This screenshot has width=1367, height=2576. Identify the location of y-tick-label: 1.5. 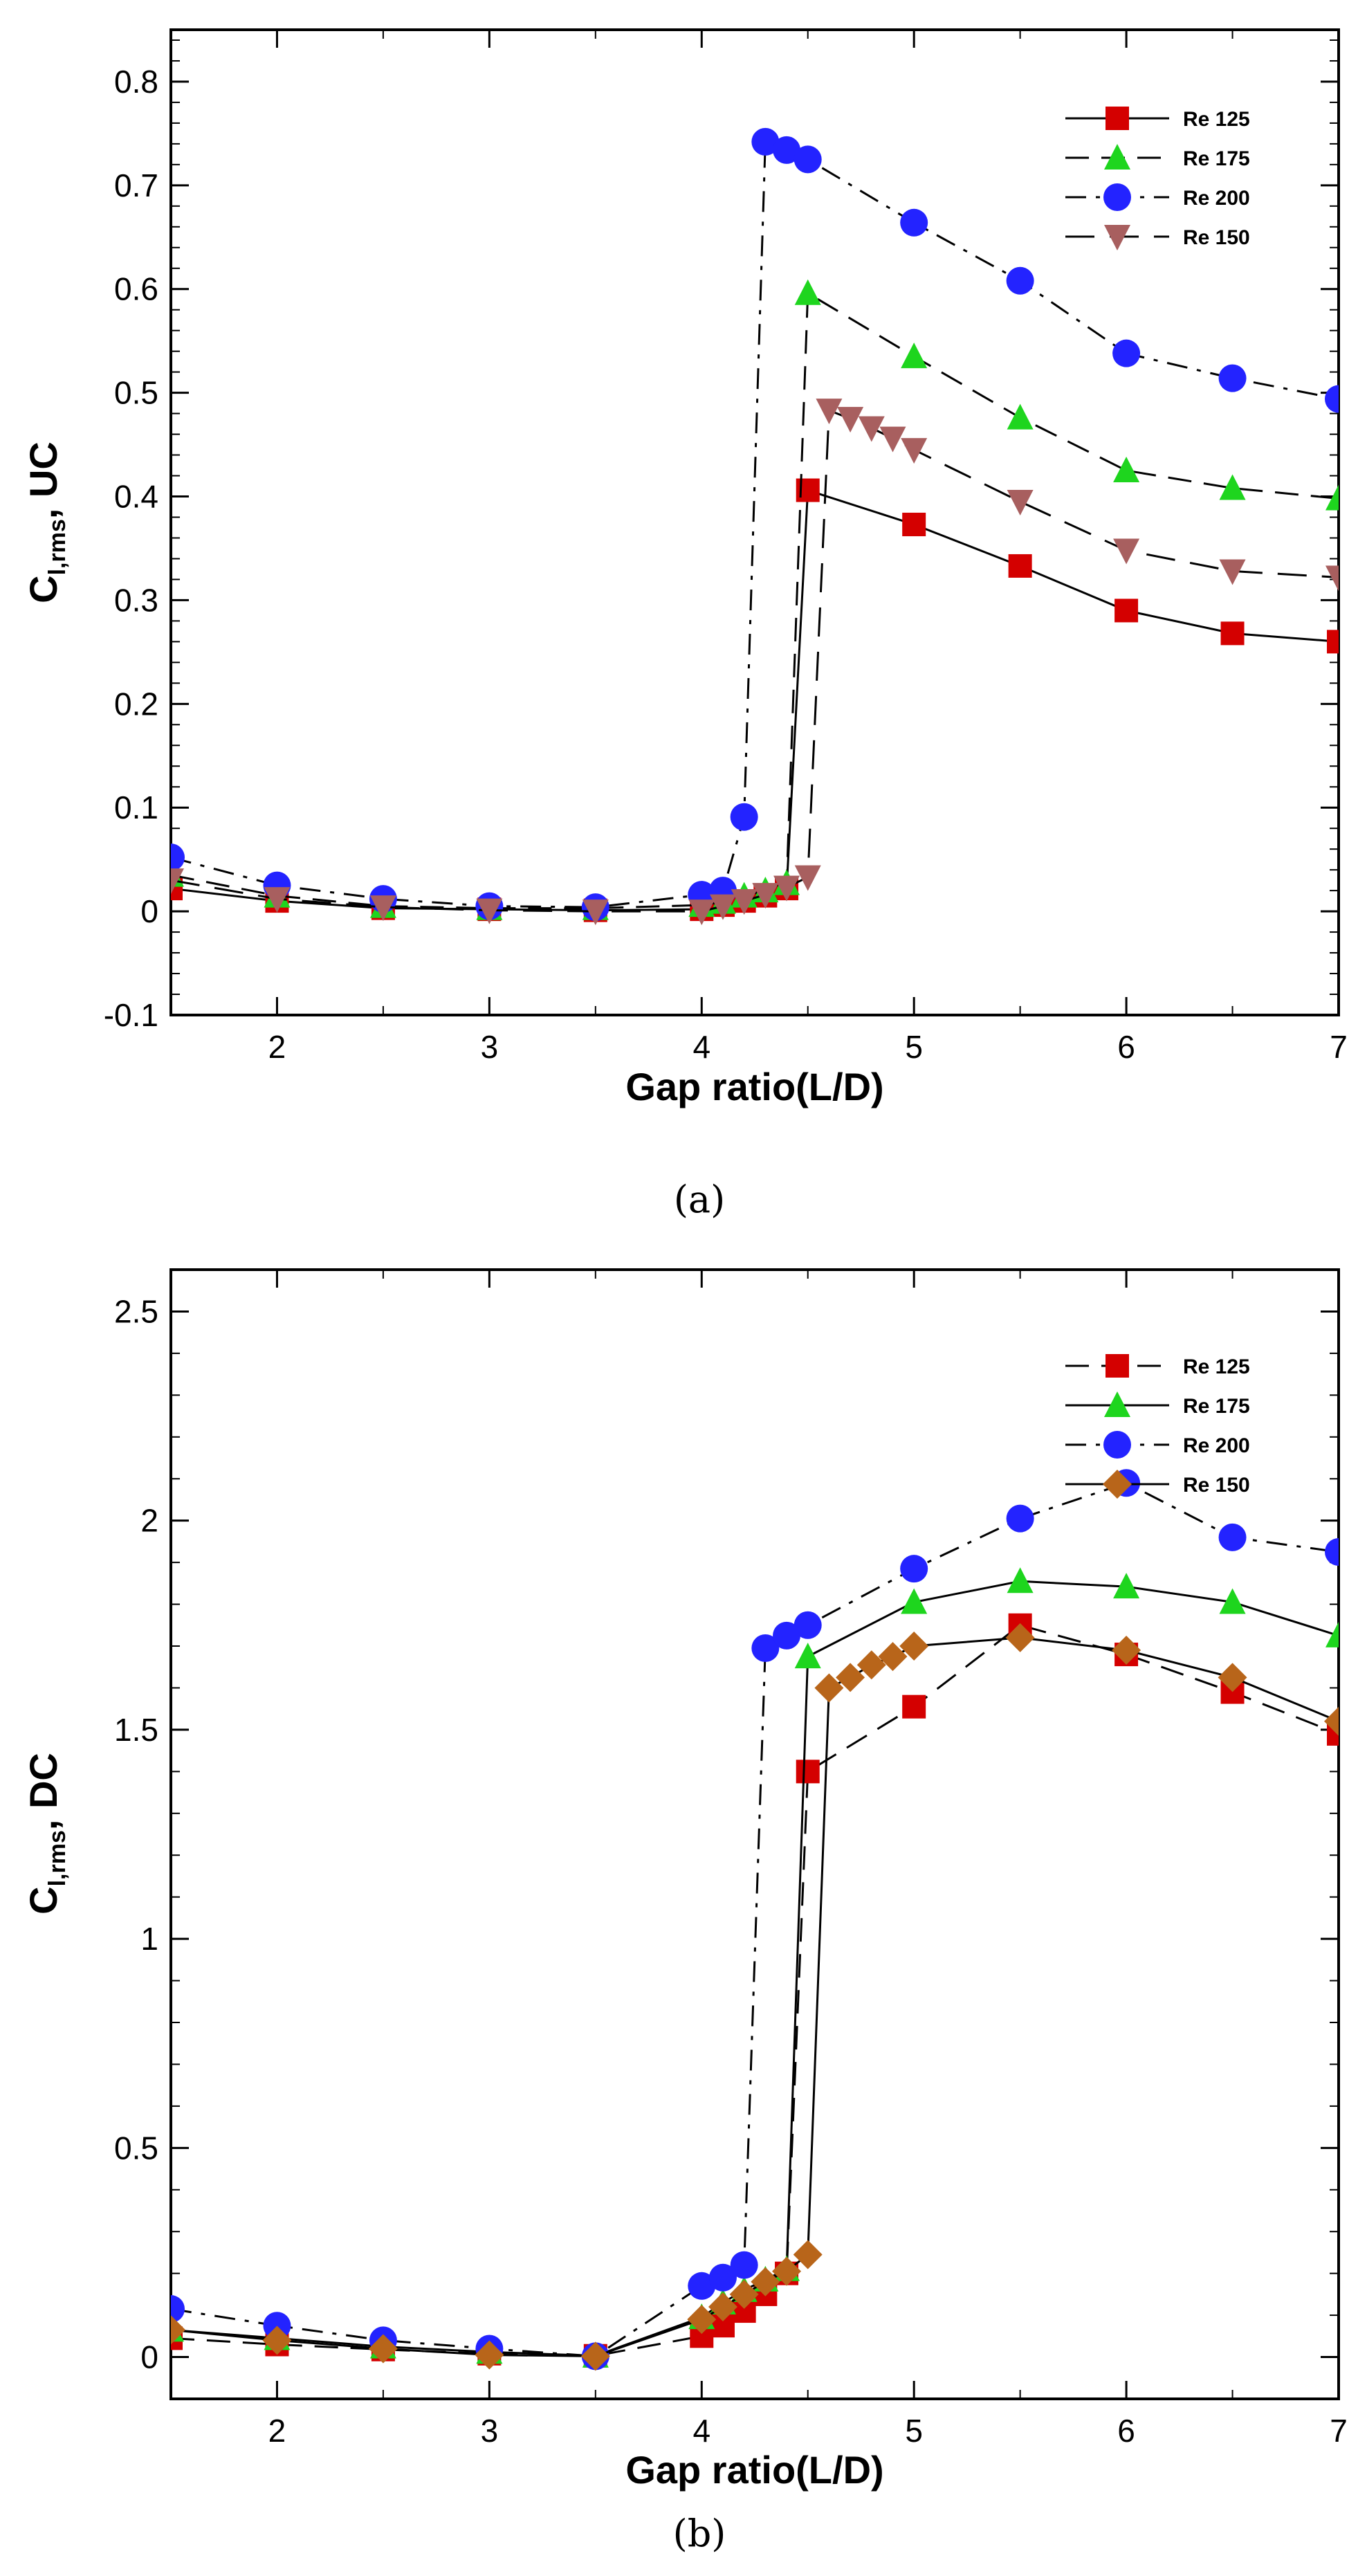
(136, 1730).